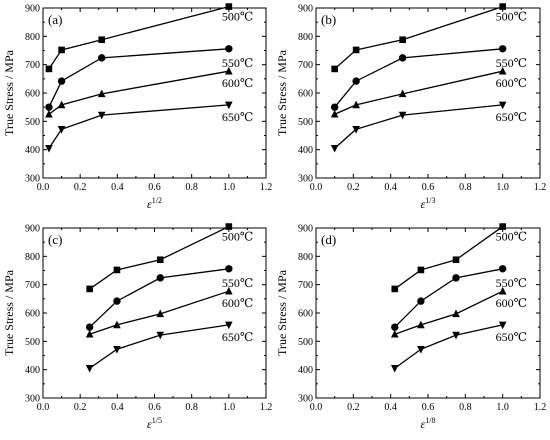  Describe the element at coordinates (237, 303) in the screenshot. I see `series-label: 600℃` at that location.